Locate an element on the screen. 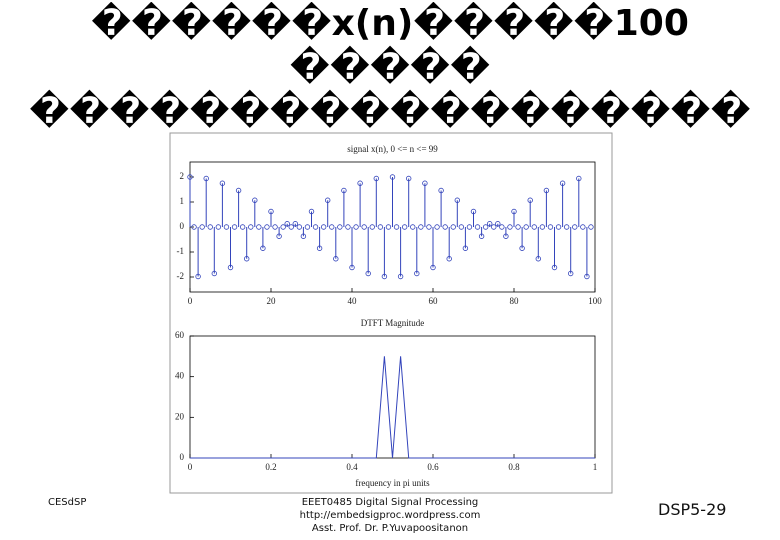  x-tick-label: 0.4 is located at coordinates (352, 467).